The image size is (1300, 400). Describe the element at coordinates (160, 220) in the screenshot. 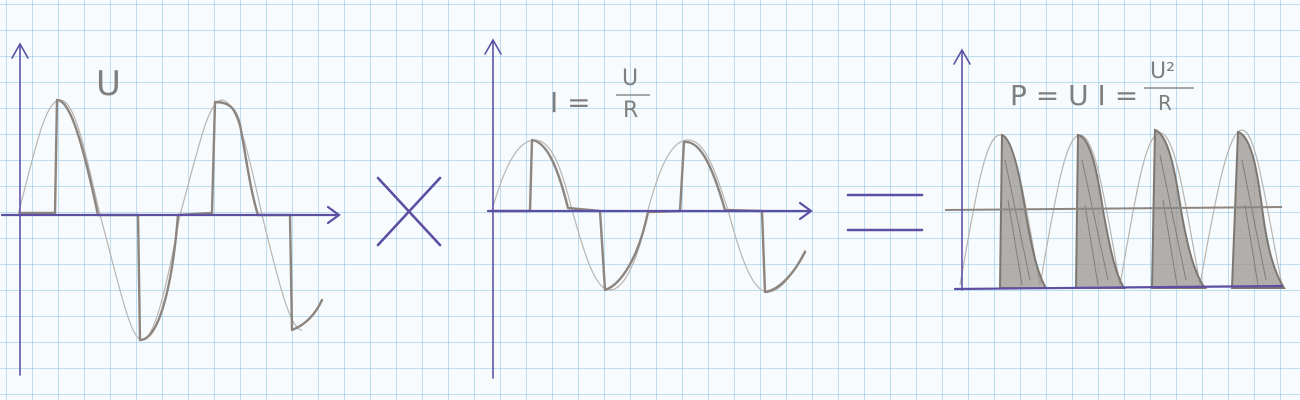

I see `voltage-sine-guide` at that location.